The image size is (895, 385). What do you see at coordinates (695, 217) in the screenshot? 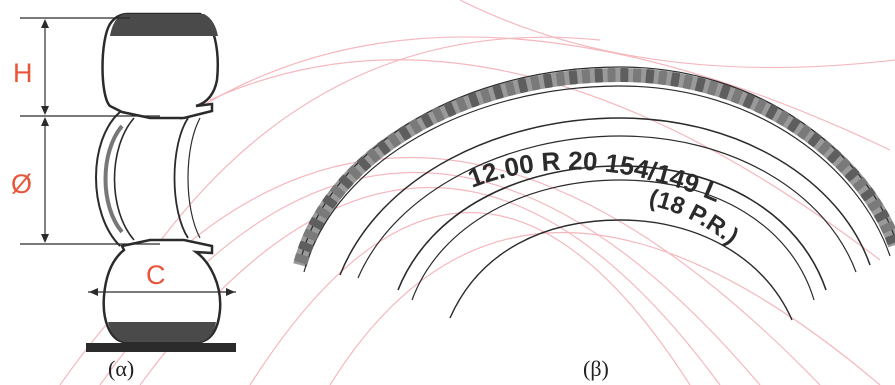
I see `ply-rating-marking: (18 P.R.)` at bounding box center [695, 217].